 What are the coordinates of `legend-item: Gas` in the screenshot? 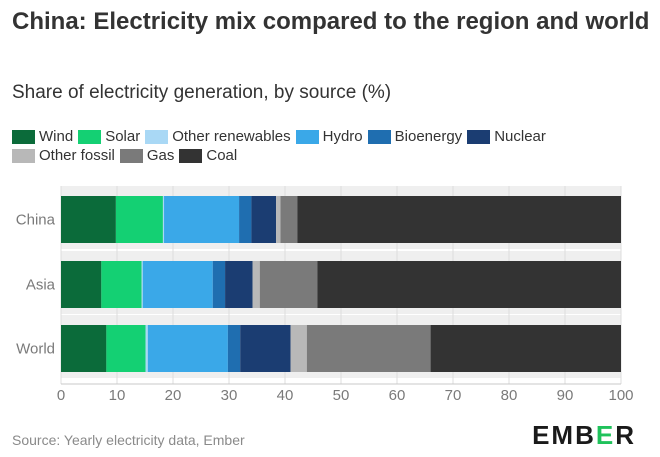 It's located at (147, 155).